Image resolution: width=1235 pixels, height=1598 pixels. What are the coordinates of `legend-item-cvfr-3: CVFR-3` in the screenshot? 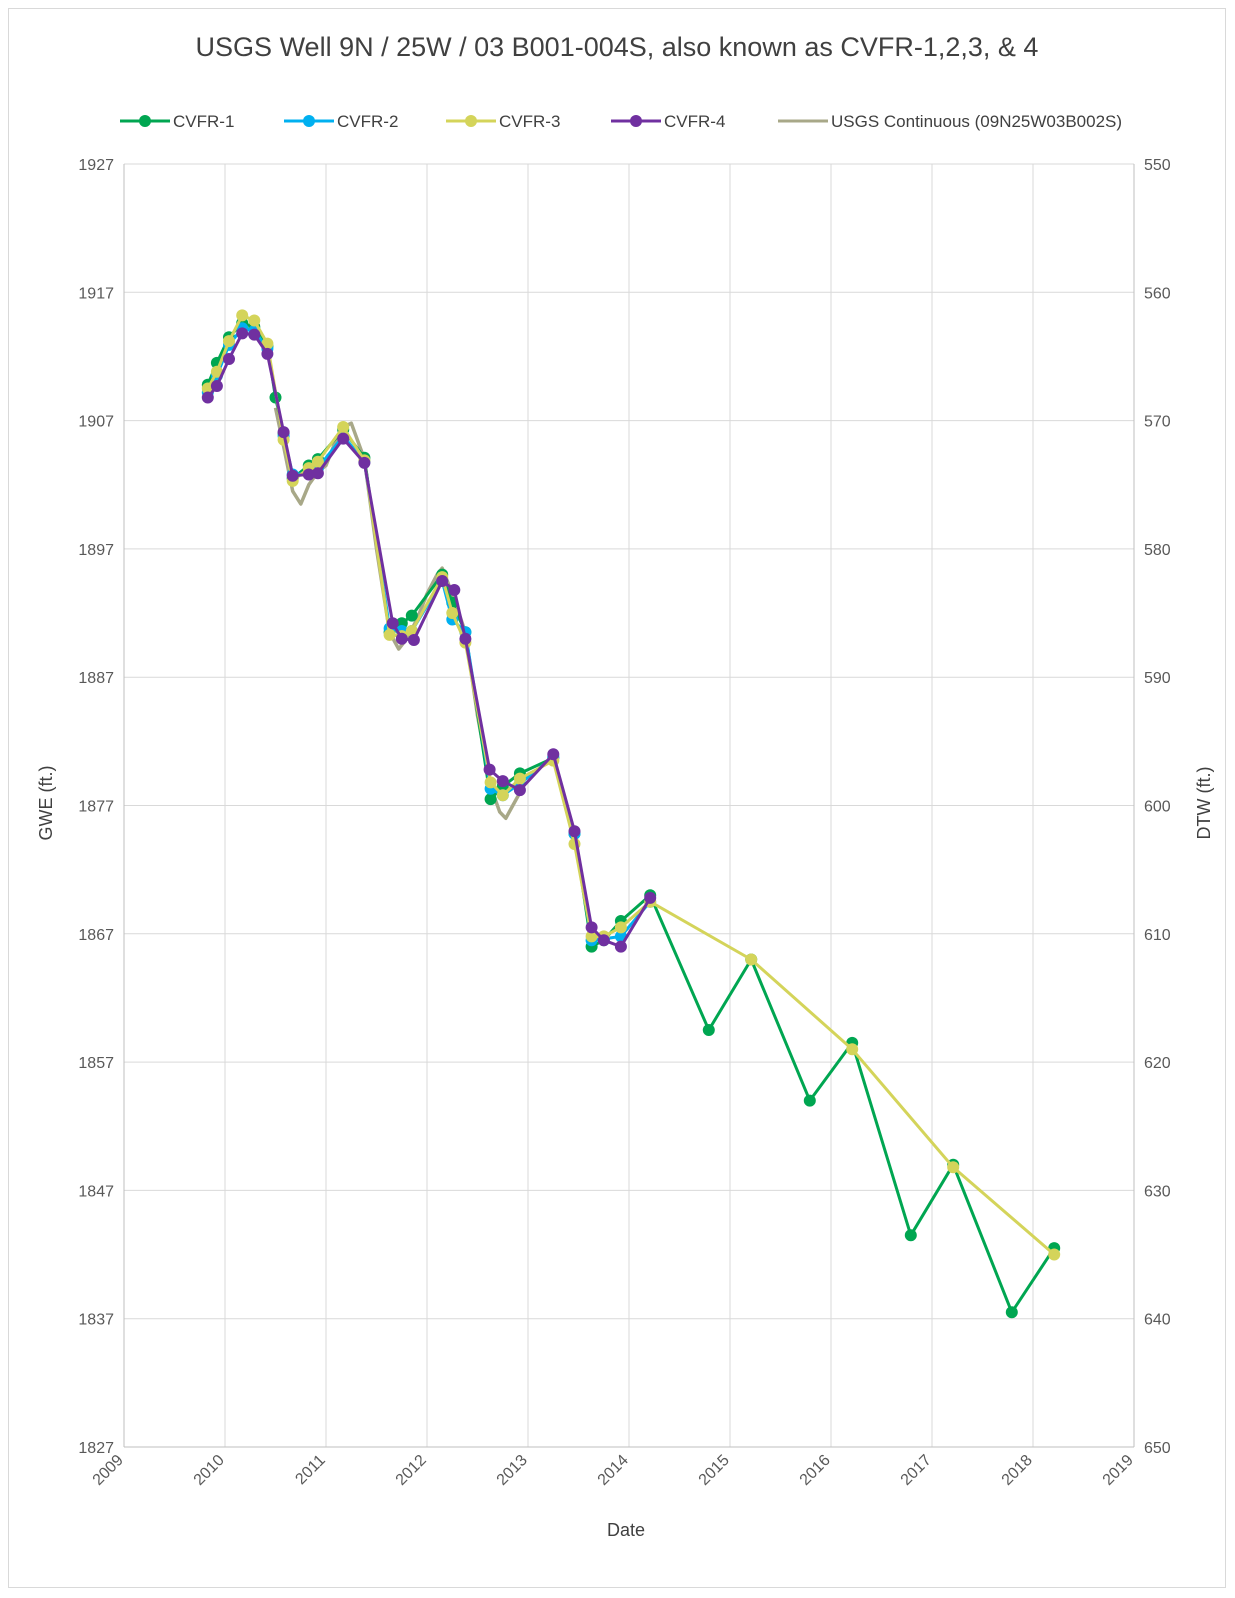 It's located at (503, 121).